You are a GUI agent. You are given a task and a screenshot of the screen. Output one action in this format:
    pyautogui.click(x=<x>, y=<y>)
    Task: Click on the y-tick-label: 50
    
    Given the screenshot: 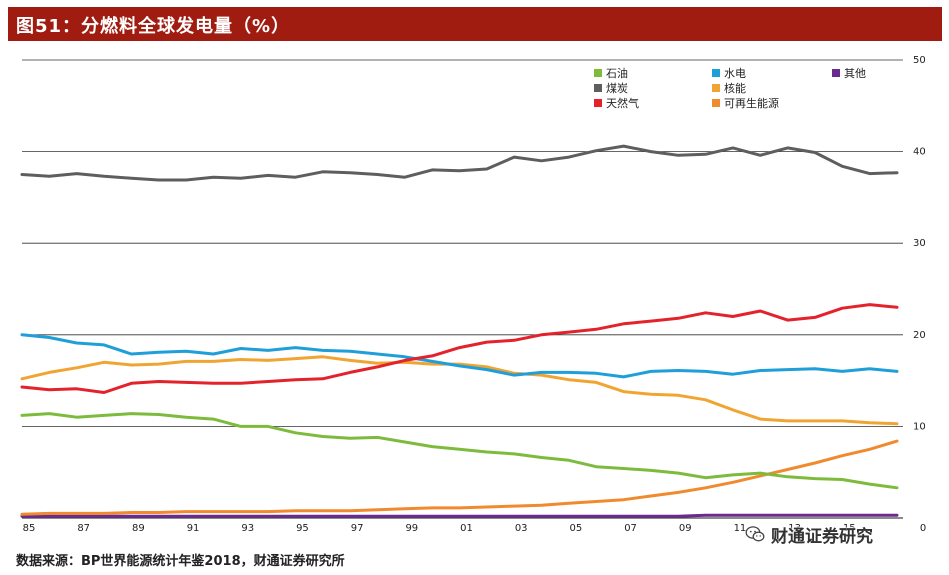 What is the action you would take?
    pyautogui.click(x=919, y=60)
    